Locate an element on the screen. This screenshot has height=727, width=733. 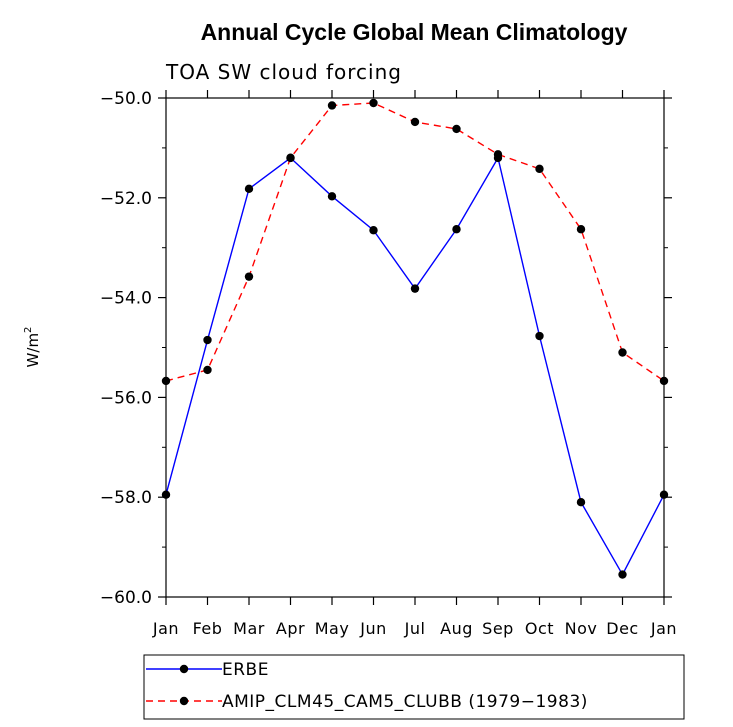
y-tick-label: −58.0 is located at coordinates (126, 498).